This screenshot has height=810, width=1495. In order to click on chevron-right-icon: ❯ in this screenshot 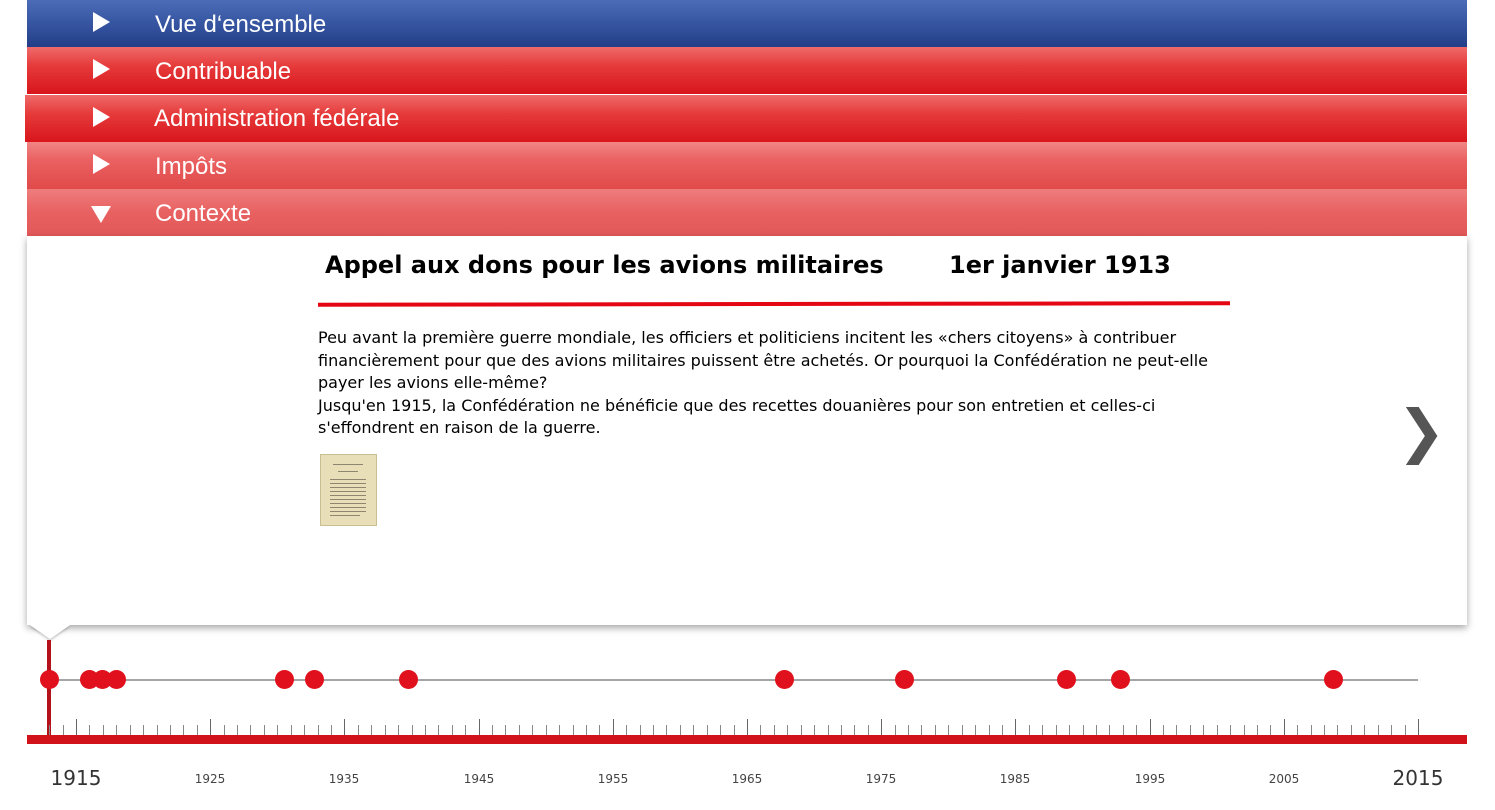, I will do `click(1421, 431)`.